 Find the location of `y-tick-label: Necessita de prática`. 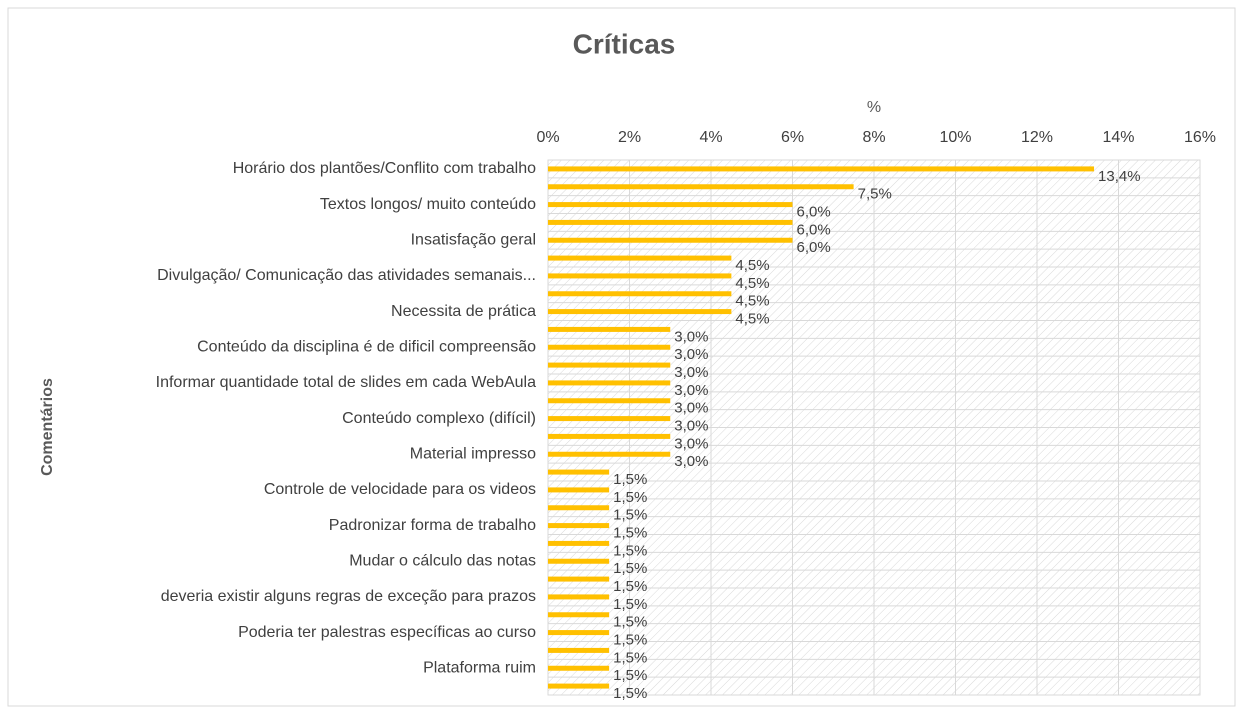

y-tick-label: Necessita de prática is located at coordinates (463, 311).